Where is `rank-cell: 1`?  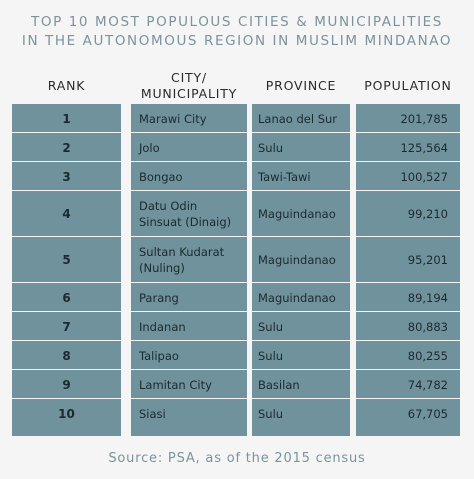 rank-cell: 1 is located at coordinates (66, 118).